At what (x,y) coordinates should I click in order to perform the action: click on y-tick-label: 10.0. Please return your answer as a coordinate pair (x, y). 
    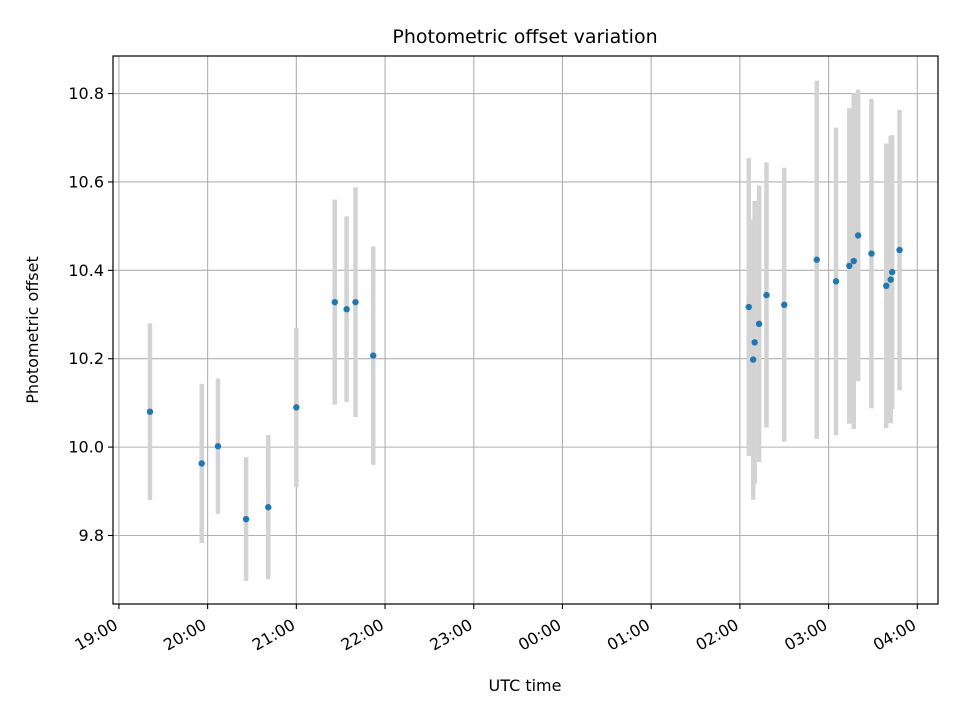
    Looking at the image, I should click on (86, 447).